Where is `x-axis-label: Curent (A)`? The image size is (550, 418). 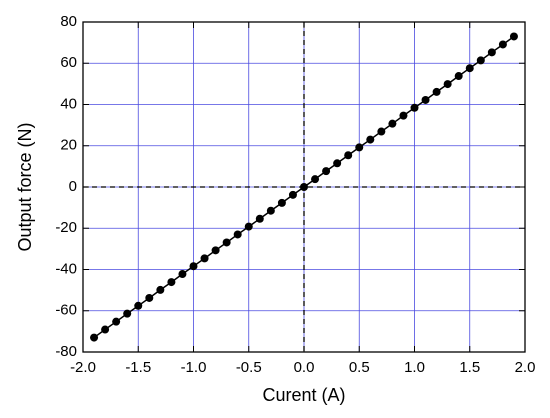
x-axis-label: Curent (A) is located at coordinates (303, 395).